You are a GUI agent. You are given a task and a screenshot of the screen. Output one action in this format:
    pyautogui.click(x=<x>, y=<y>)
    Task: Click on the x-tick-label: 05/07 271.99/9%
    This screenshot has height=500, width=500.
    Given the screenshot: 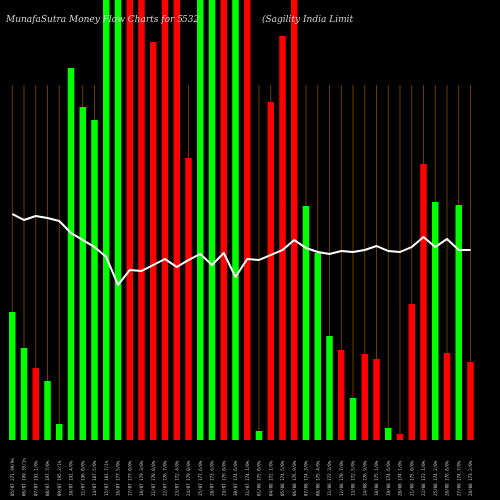 What is the action you would take?
    pyautogui.click(x=12, y=477)
    